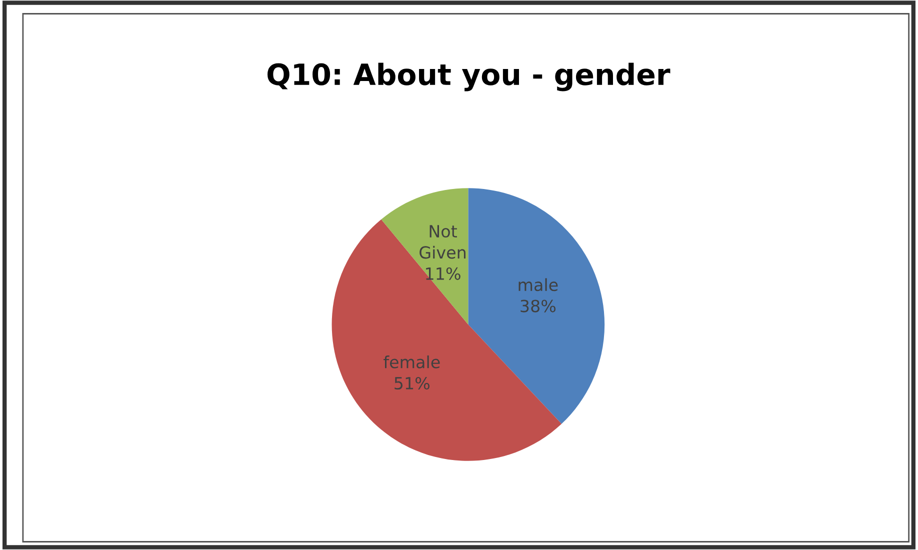  I want to click on chart-title: Q10: About you - gender, so click(469, 77).